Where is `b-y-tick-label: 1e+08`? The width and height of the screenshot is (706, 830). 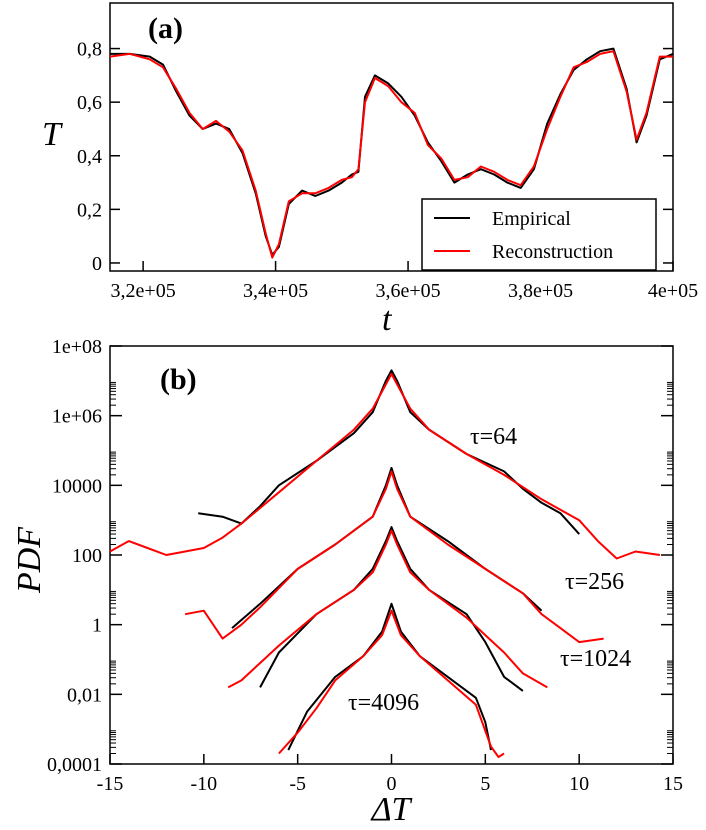
b-y-tick-label: 1e+08 is located at coordinates (77, 347).